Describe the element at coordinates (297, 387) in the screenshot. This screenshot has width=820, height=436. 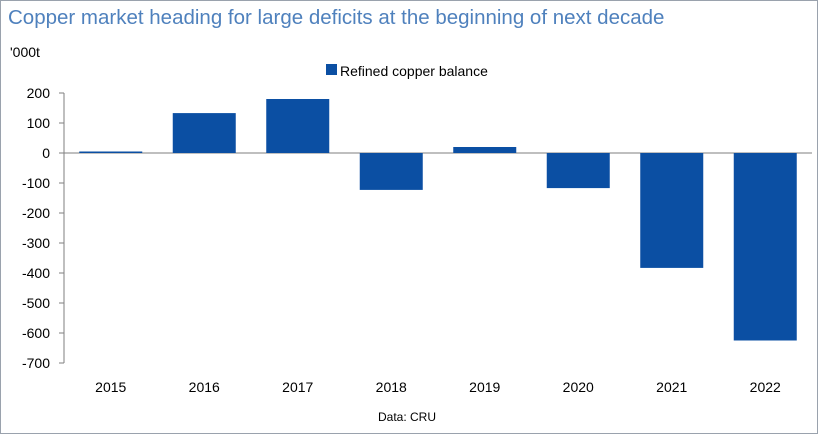
I see `x-tick-label: 2017` at that location.